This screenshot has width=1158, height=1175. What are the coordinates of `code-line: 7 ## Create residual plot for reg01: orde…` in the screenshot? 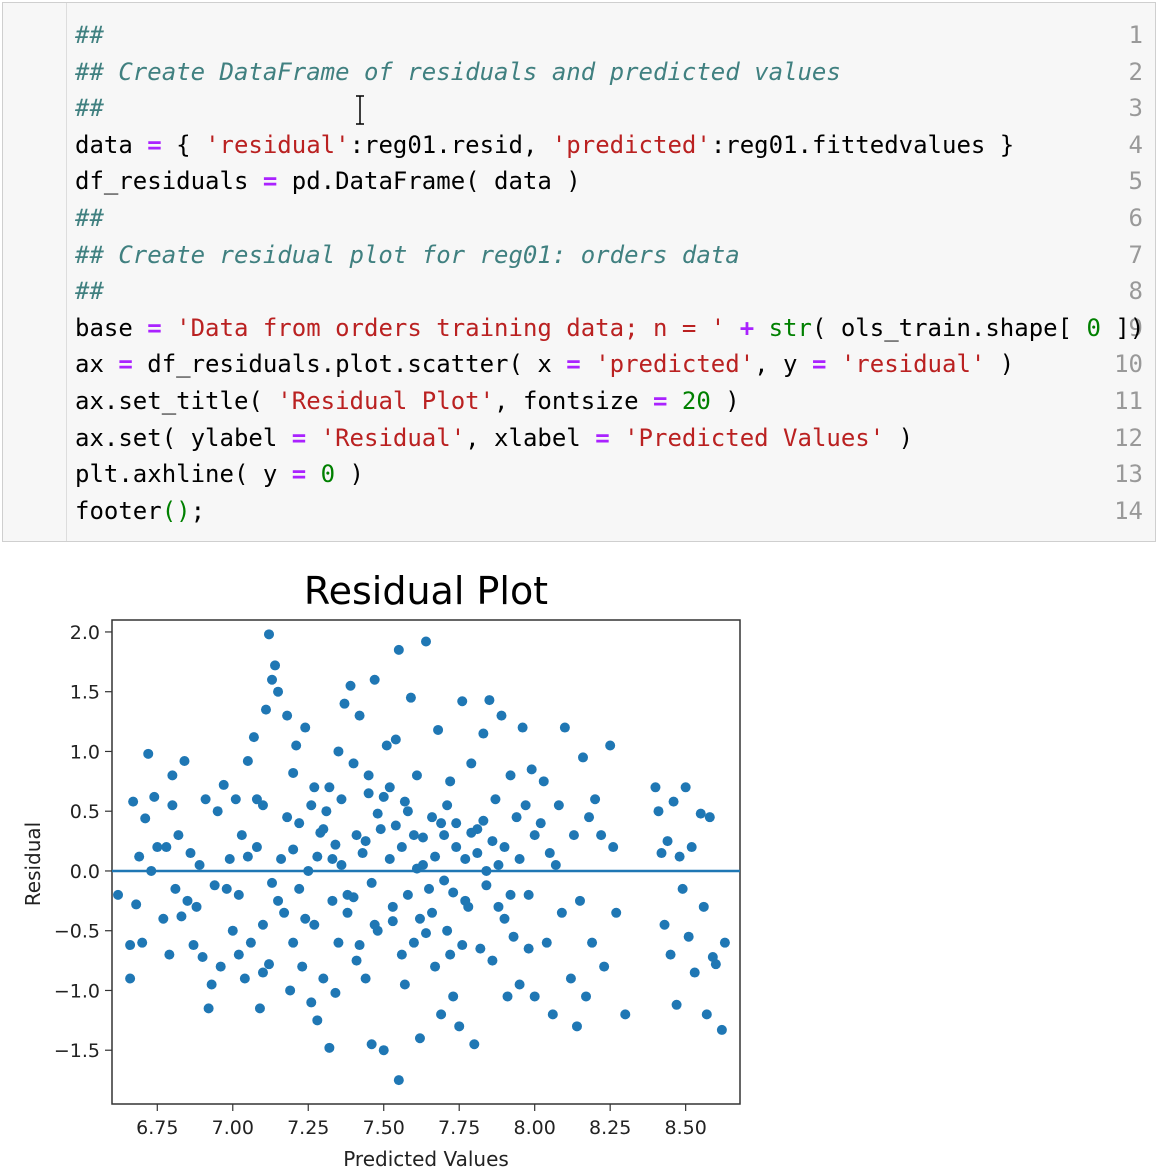 It's located at (579, 255).